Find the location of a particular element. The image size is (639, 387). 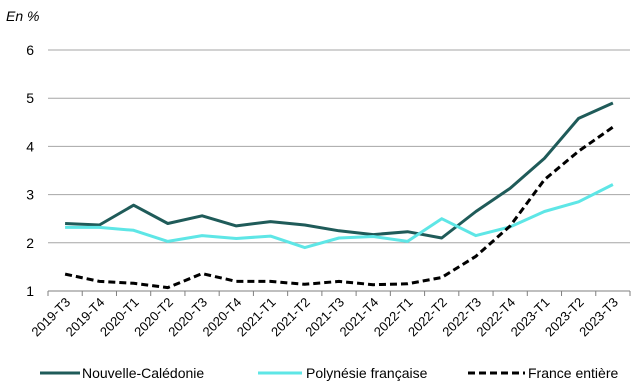

y-tick-label: 2 is located at coordinates (30, 243).